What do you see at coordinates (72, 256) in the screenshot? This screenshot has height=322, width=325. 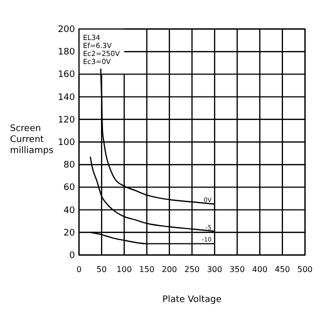 I see `y-tick-label: 0` at bounding box center [72, 256].